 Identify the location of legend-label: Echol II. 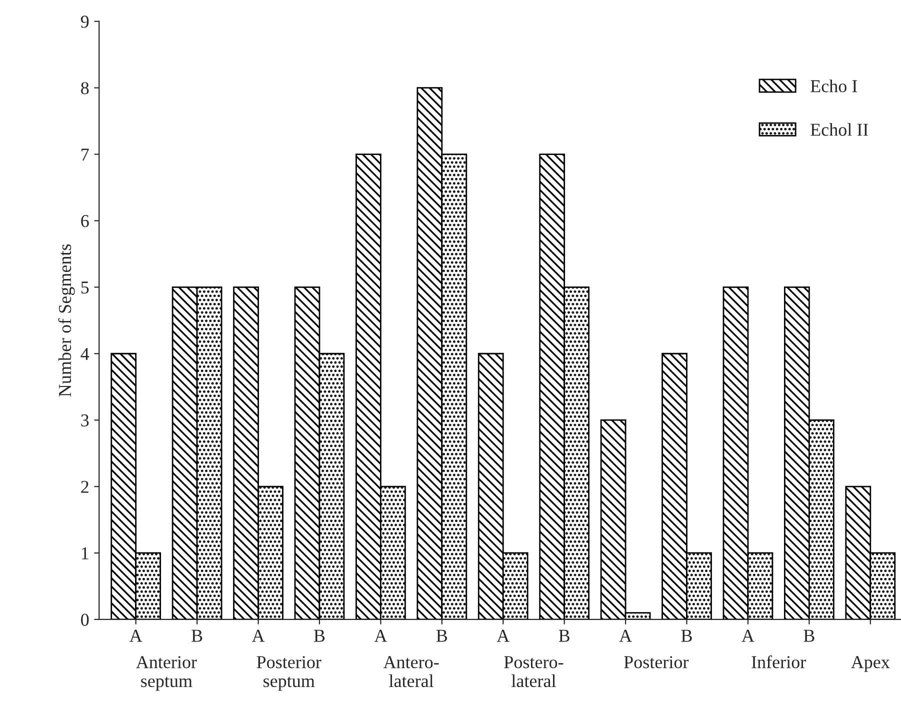
(839, 129).